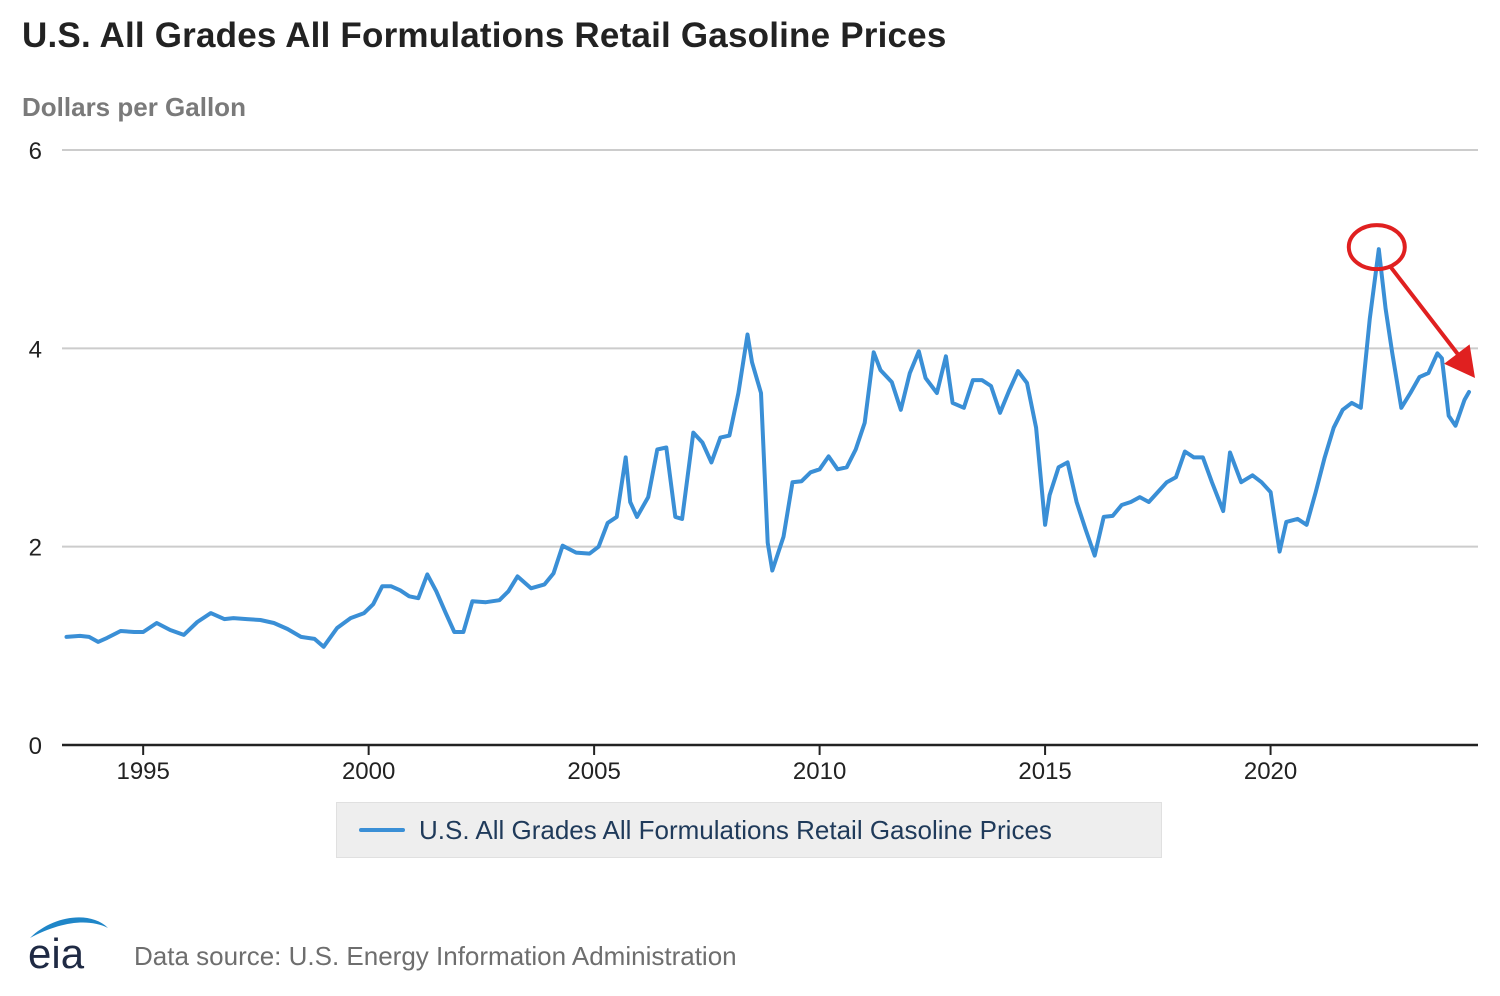  What do you see at coordinates (35, 746) in the screenshot?
I see `y-tick-label: 0` at bounding box center [35, 746].